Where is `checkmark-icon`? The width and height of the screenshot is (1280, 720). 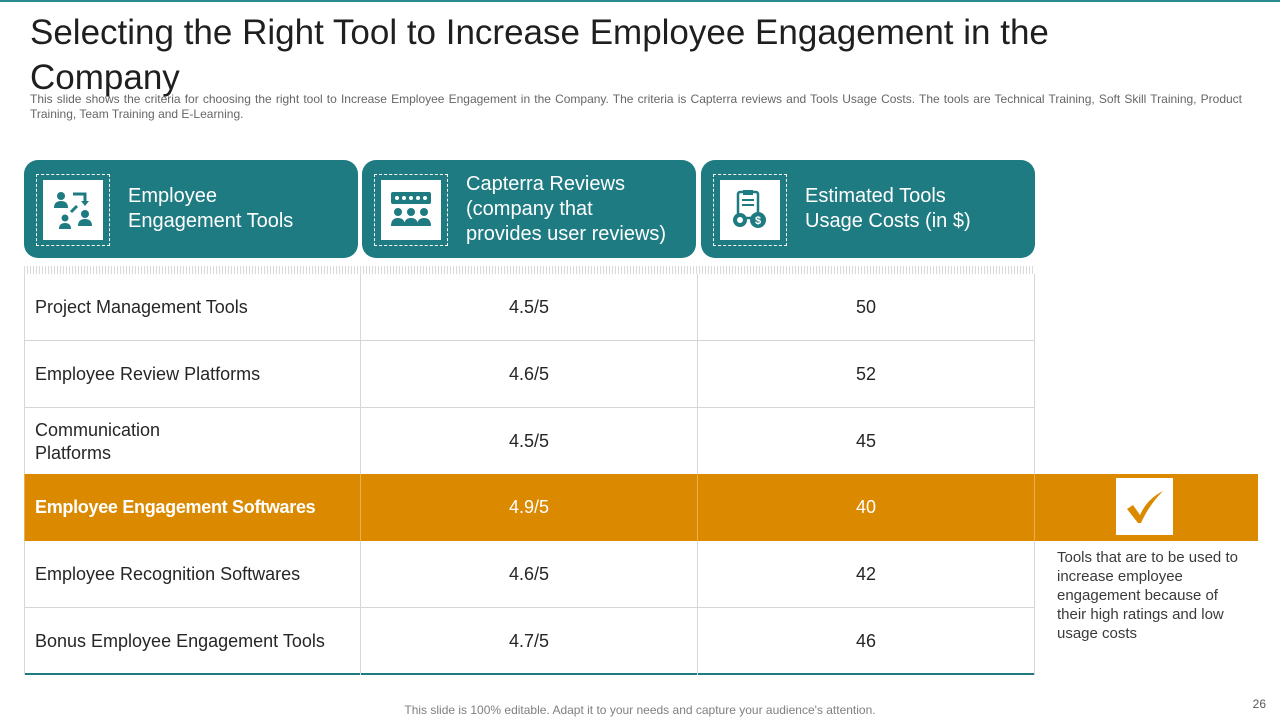
checkmark-icon is located at coordinates (1144, 506).